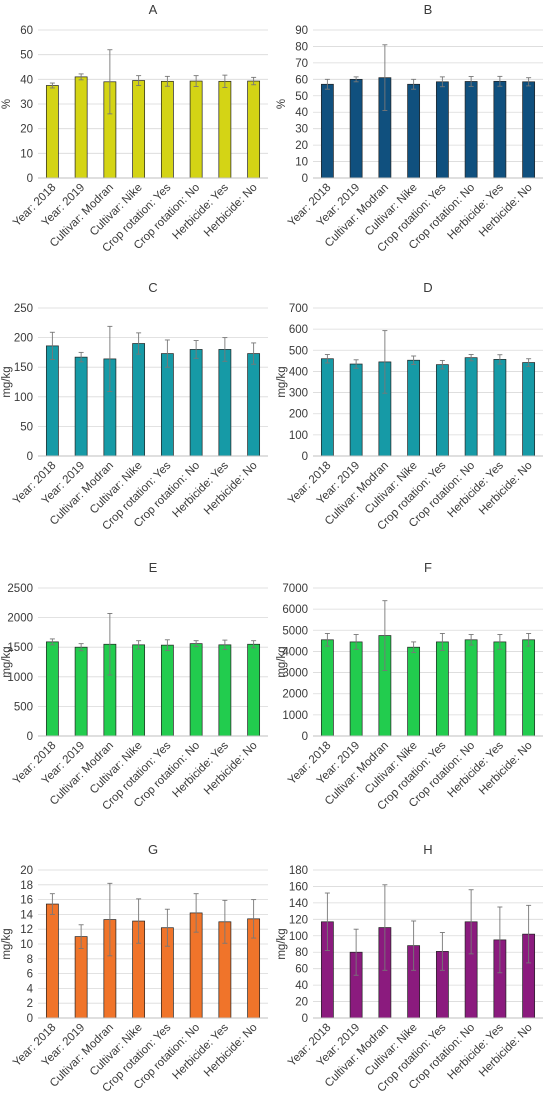 The width and height of the screenshot is (550, 1115). Describe the element at coordinates (26, 930) in the screenshot. I see `y-tick-label: 12` at that location.